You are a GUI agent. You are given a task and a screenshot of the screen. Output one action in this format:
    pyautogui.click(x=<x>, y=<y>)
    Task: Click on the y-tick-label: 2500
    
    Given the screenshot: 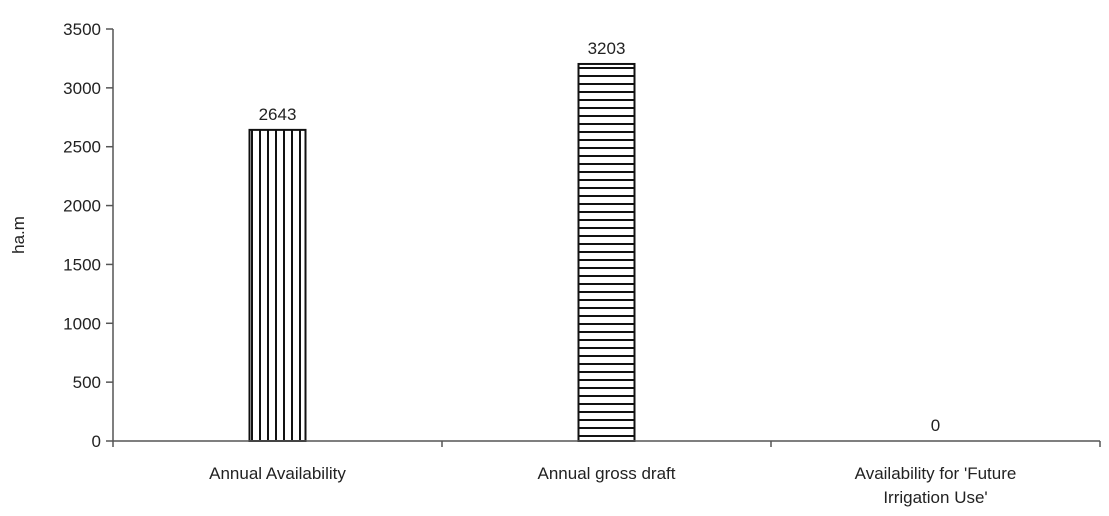 What is the action you would take?
    pyautogui.click(x=82, y=147)
    